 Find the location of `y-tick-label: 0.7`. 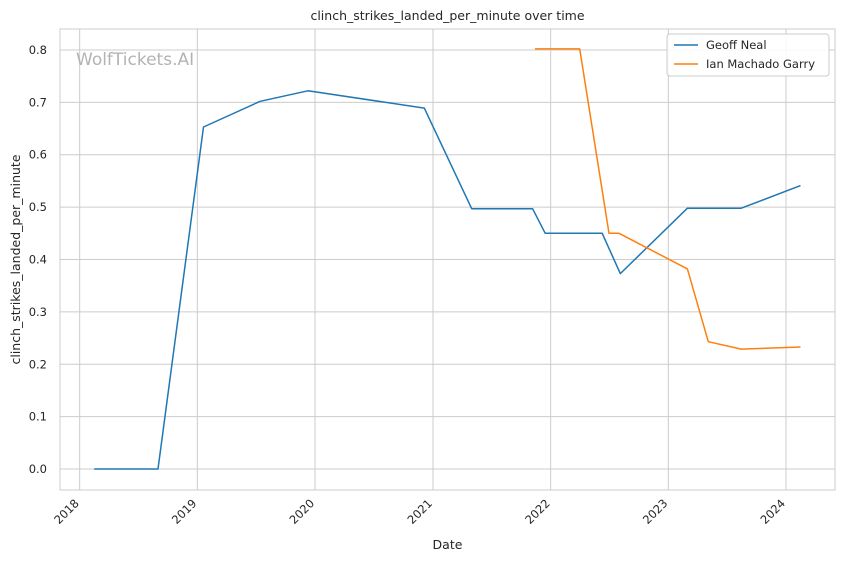

y-tick-label: 0.7 is located at coordinates (38, 102).